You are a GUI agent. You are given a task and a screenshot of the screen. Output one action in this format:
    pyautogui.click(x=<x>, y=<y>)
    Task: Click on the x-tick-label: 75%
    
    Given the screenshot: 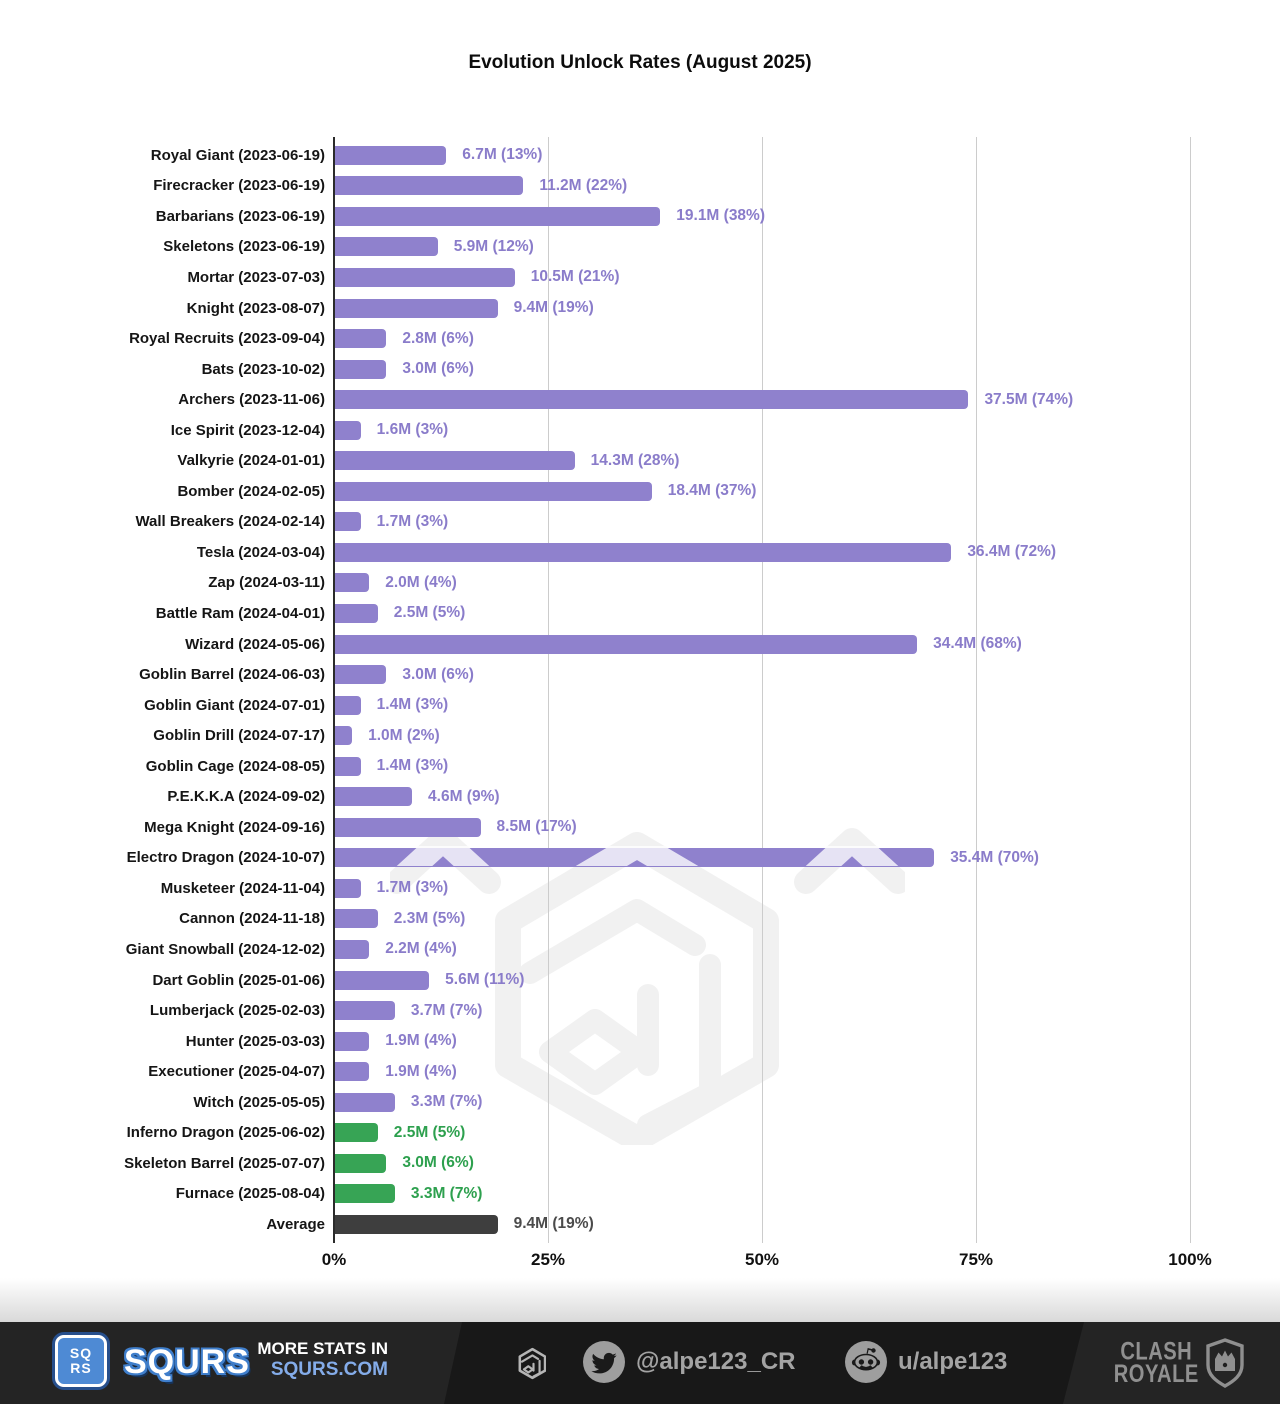 What is the action you would take?
    pyautogui.click(x=976, y=1259)
    